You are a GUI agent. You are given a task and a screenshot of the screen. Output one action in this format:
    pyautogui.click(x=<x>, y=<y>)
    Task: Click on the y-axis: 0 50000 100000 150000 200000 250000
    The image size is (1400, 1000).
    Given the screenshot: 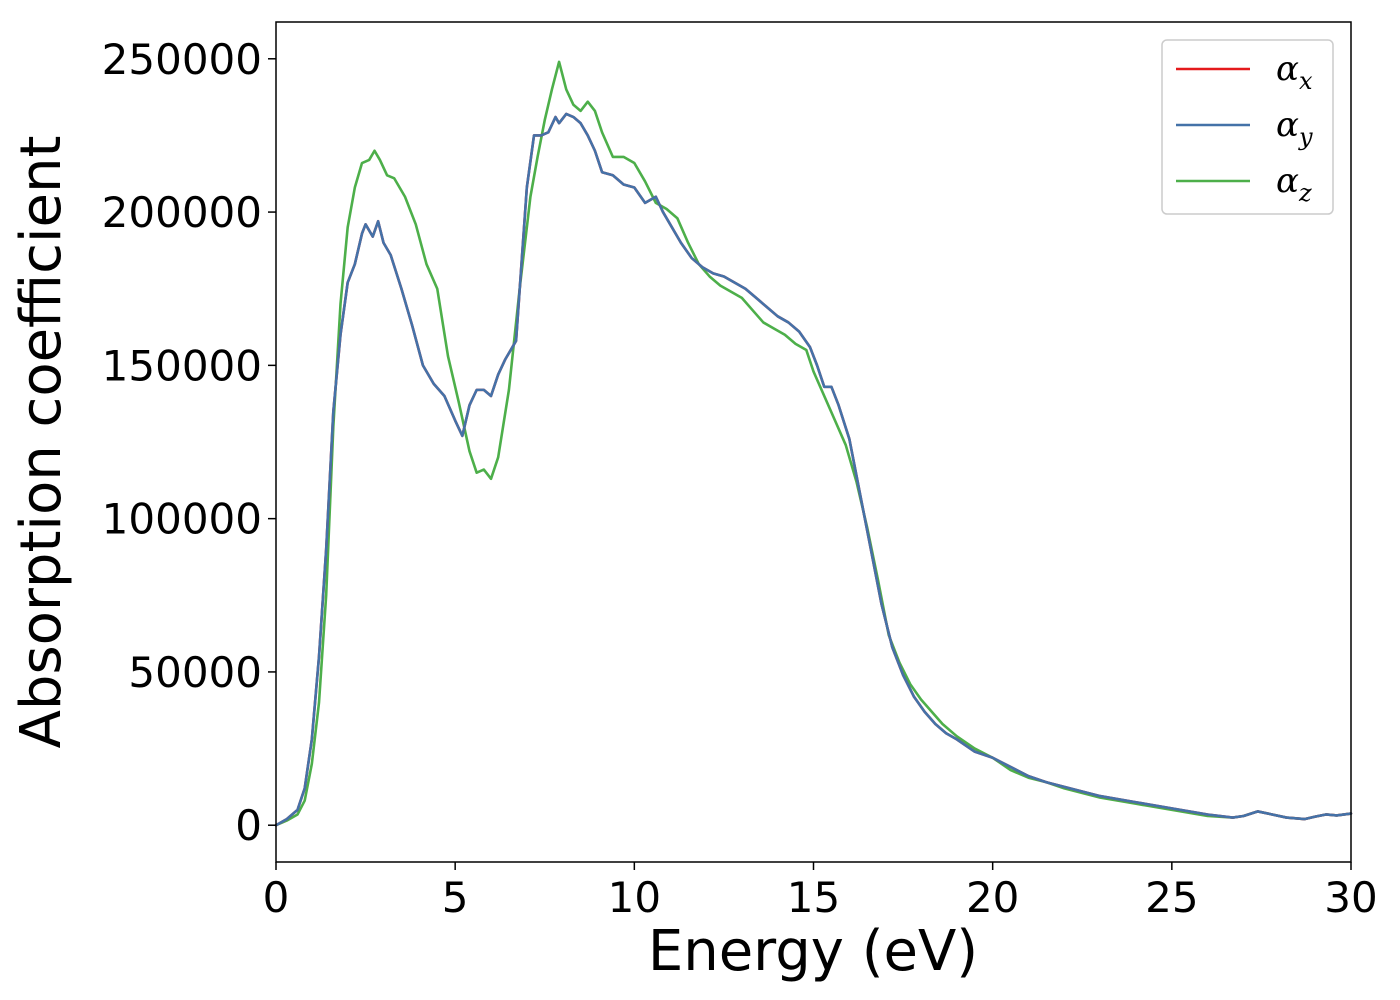 What is the action you would take?
    pyautogui.click(x=189, y=442)
    